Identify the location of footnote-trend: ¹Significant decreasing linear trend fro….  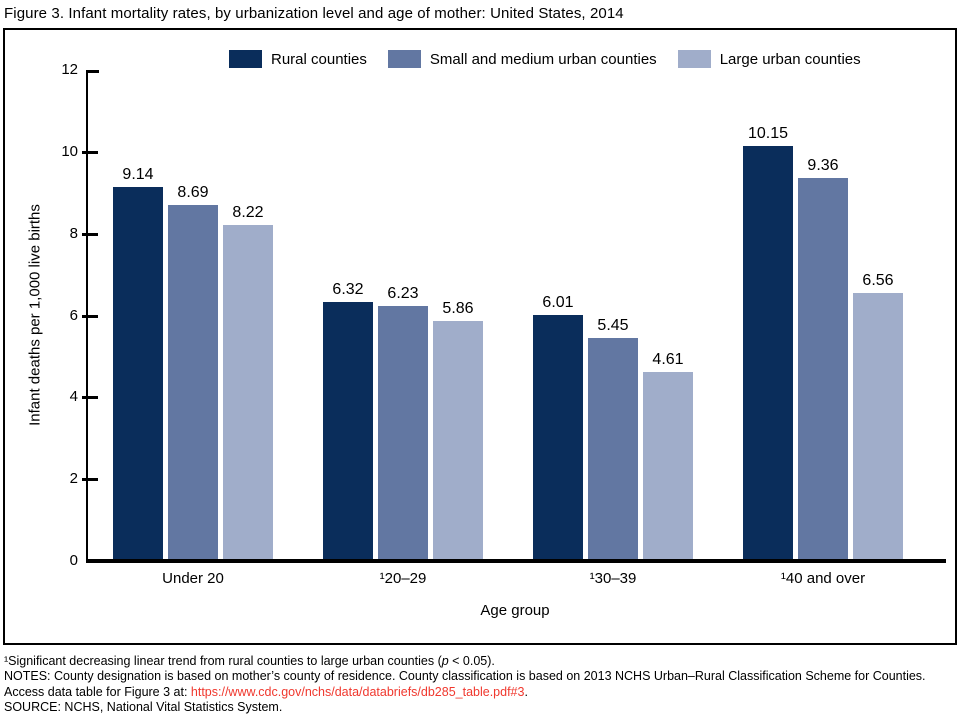
(479, 661).